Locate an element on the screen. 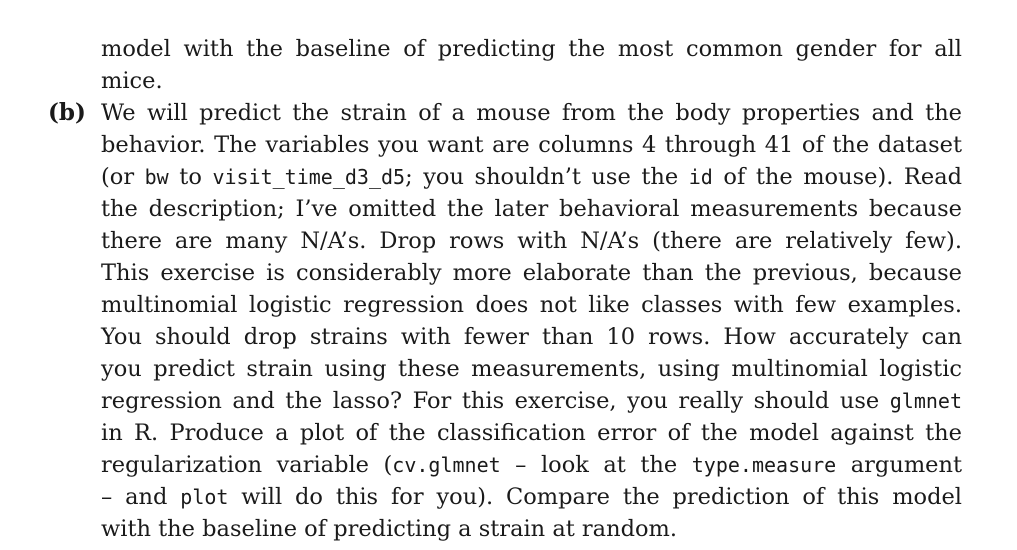 The height and width of the screenshot is (550, 1017). text-span: to is located at coordinates (190, 177).